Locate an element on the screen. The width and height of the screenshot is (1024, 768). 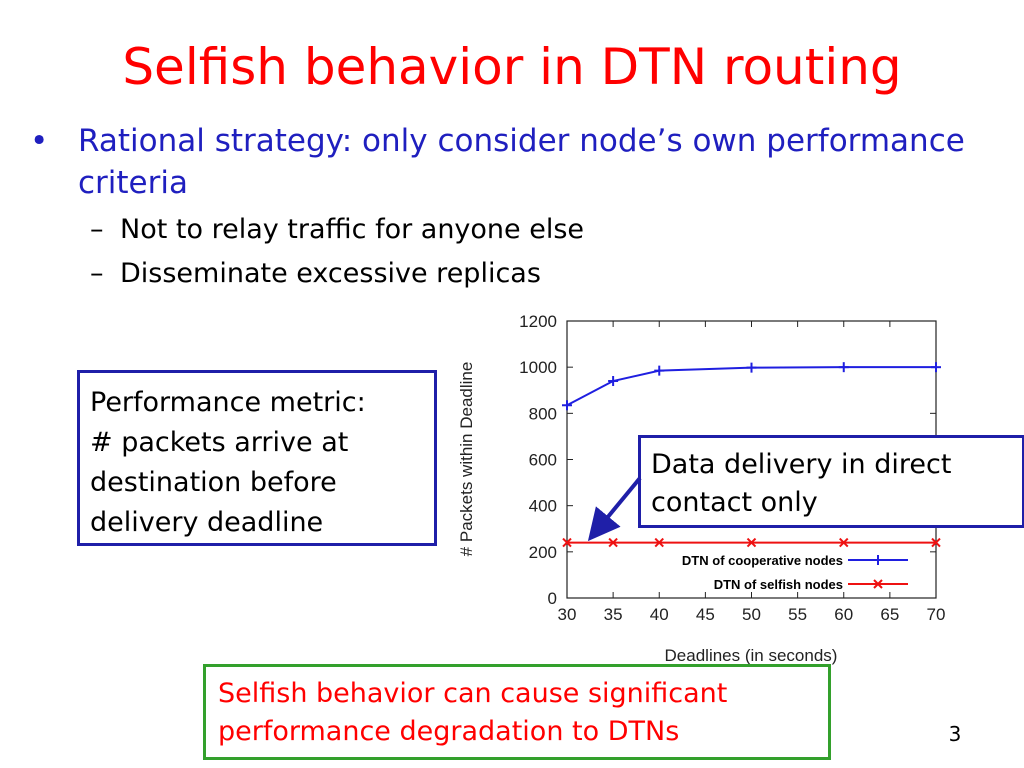
slide-title: Selfish behavior in DTN routing is located at coordinates (512, 67).